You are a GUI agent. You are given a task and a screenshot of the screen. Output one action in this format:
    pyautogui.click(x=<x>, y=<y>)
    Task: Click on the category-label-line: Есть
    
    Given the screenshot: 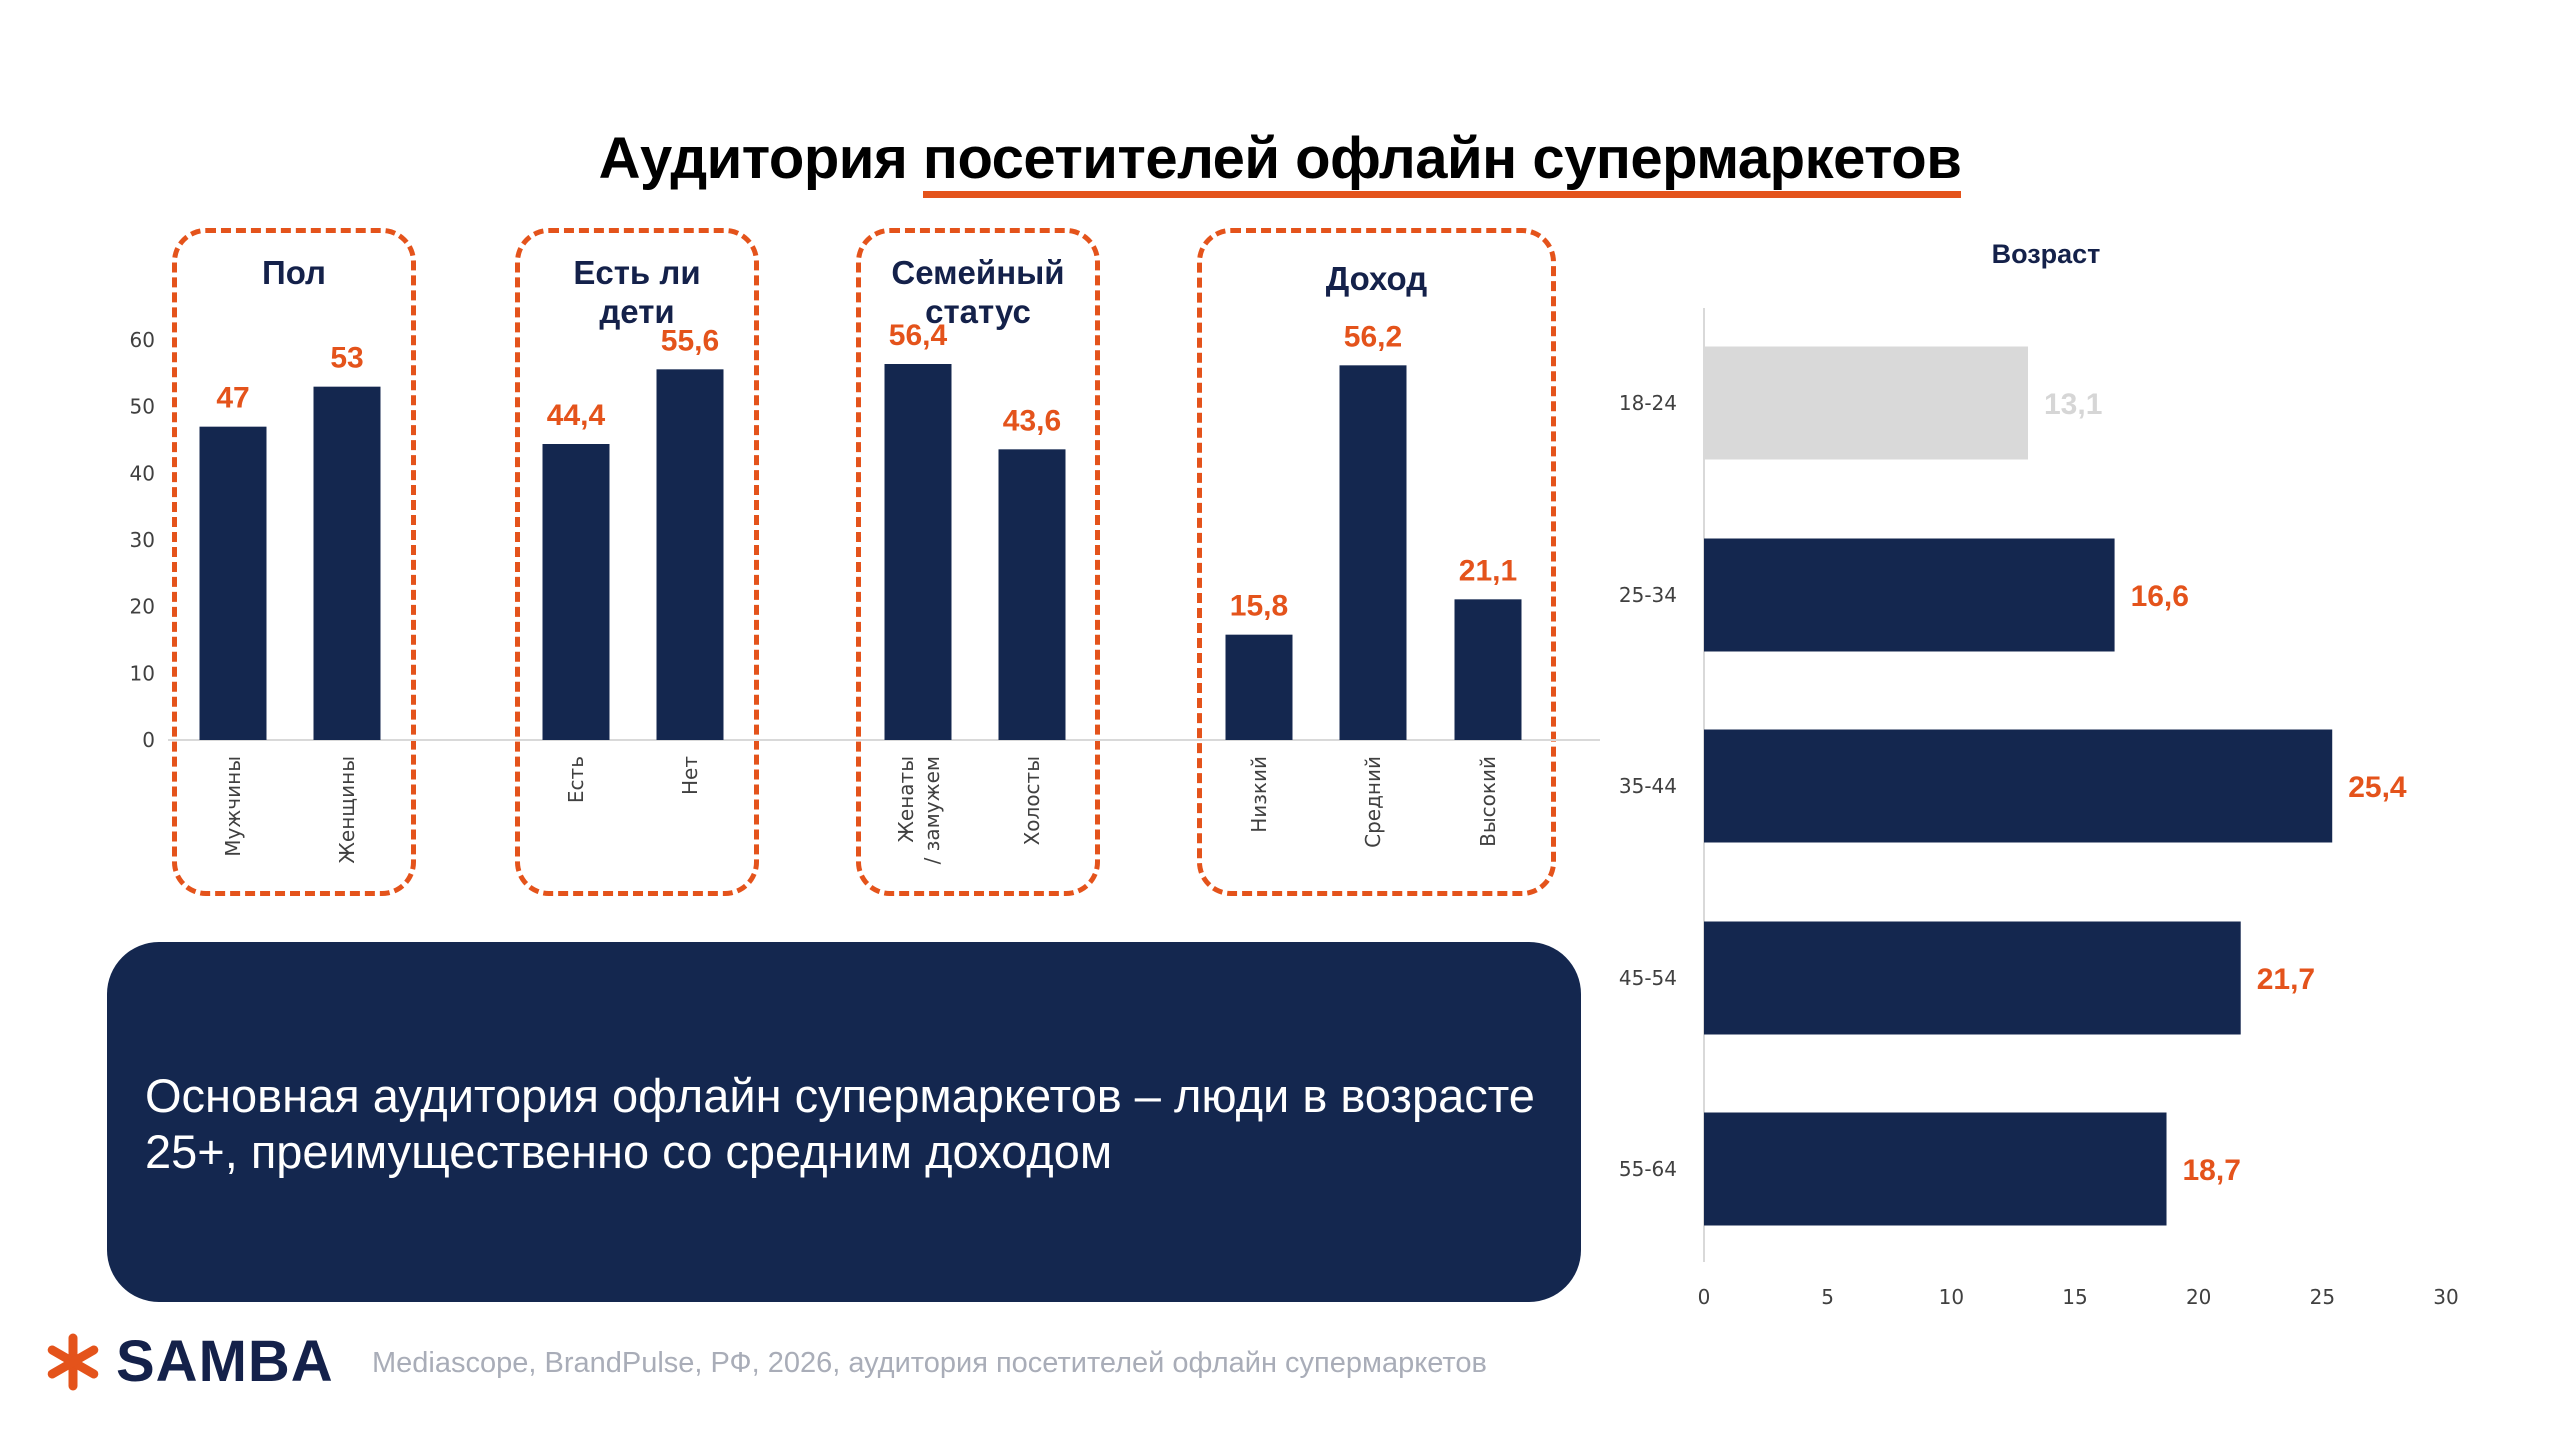 What is the action you would take?
    pyautogui.click(x=576, y=779)
    